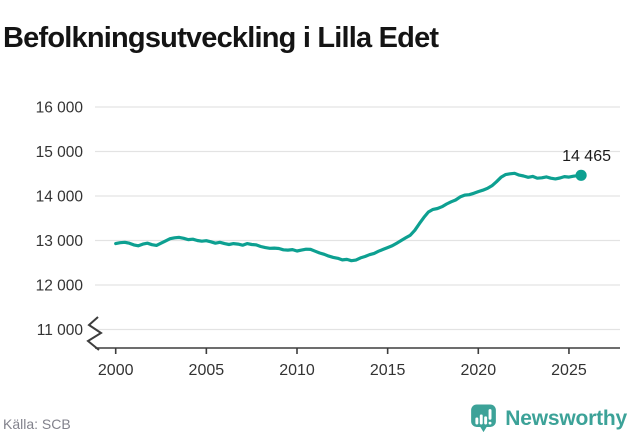 This screenshot has width=631, height=439. I want to click on x-tick-label: 2000, so click(116, 370).